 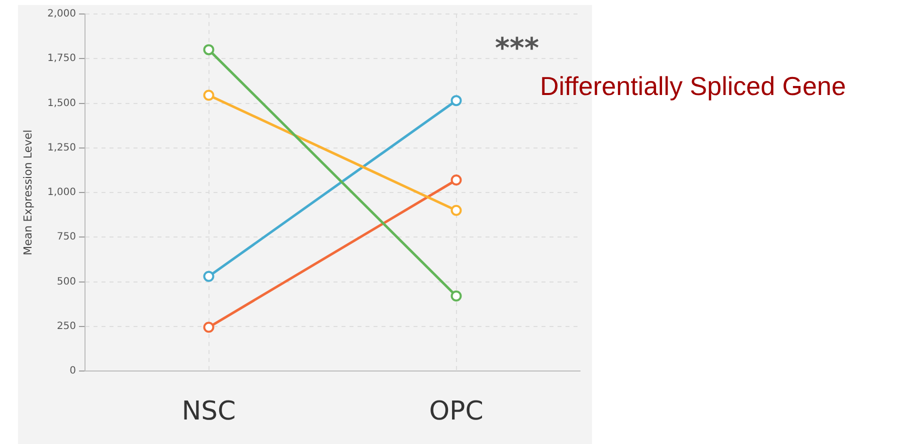 I want to click on y-tick-label: 250, so click(x=66, y=326).